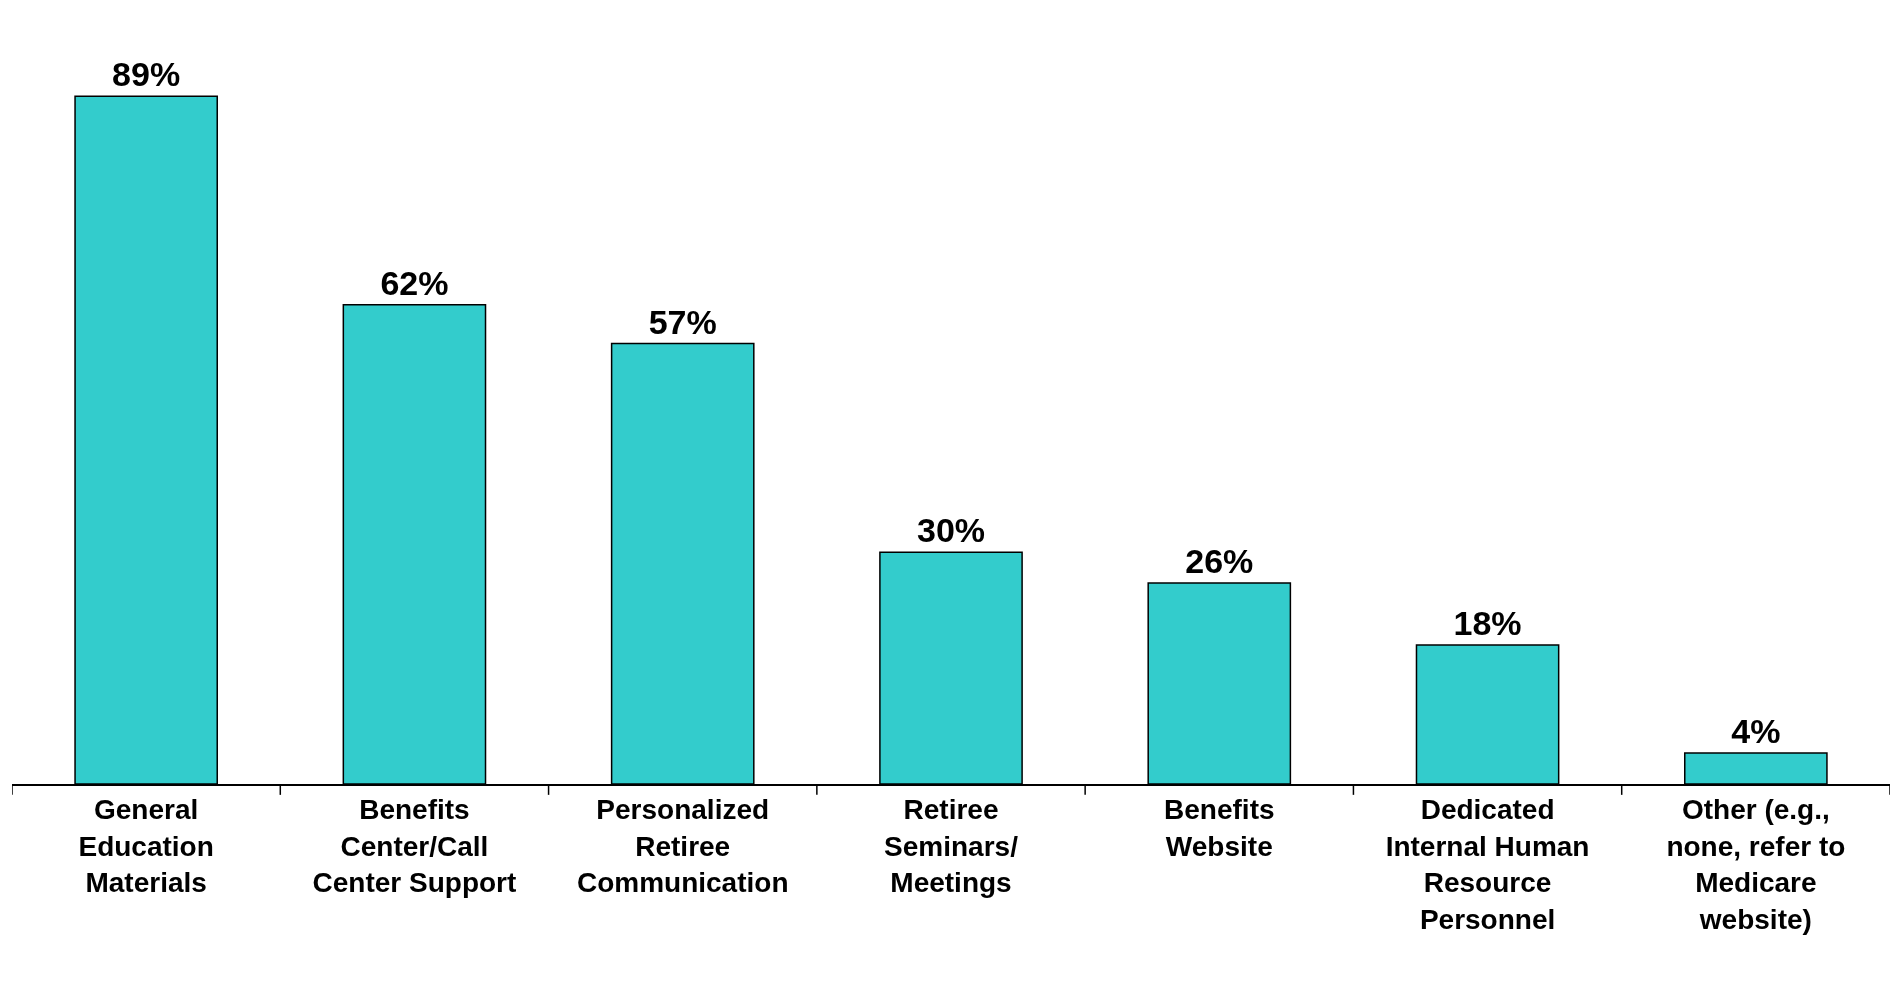 This screenshot has width=1902, height=984. Describe the element at coordinates (1219, 828) in the screenshot. I see `x-tick-label: Benefits Website` at that location.